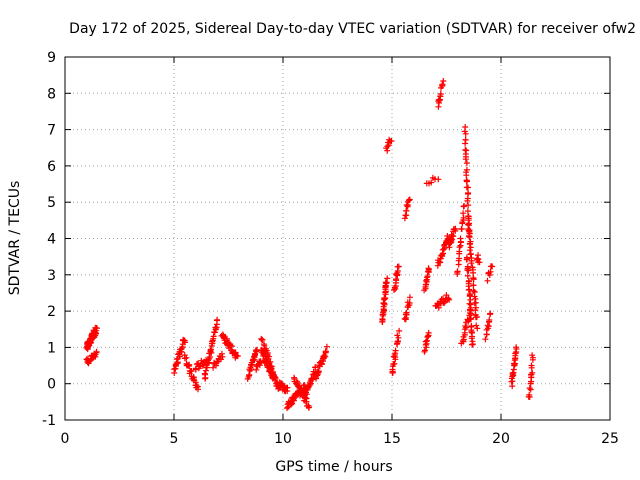 The height and width of the screenshot is (480, 640). Describe the element at coordinates (51, 58) in the screenshot. I see `y-tick-label: 9` at that location.